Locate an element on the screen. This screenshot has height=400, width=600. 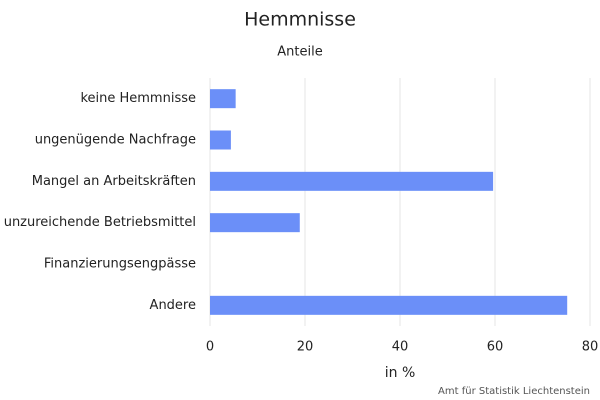
x-tick-label: 40 is located at coordinates (400, 347).